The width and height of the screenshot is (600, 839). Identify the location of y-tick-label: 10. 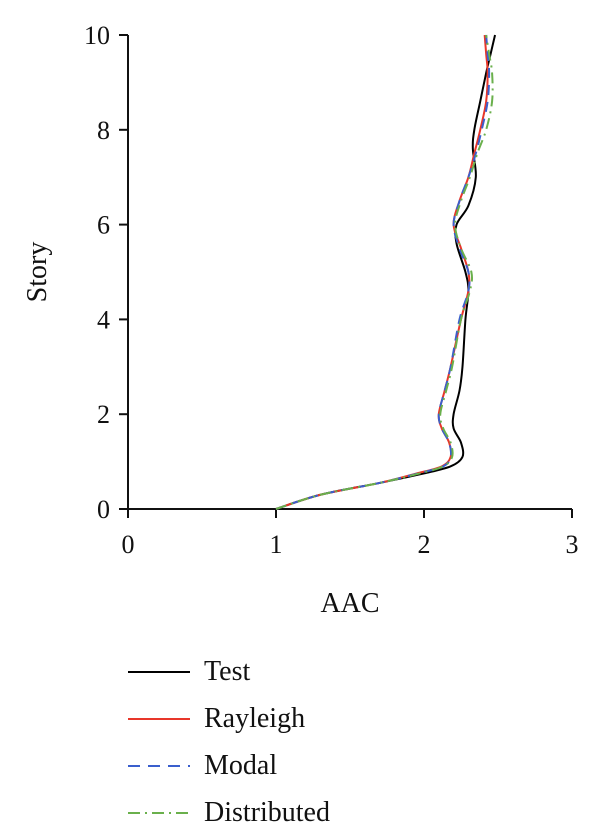
(97, 35).